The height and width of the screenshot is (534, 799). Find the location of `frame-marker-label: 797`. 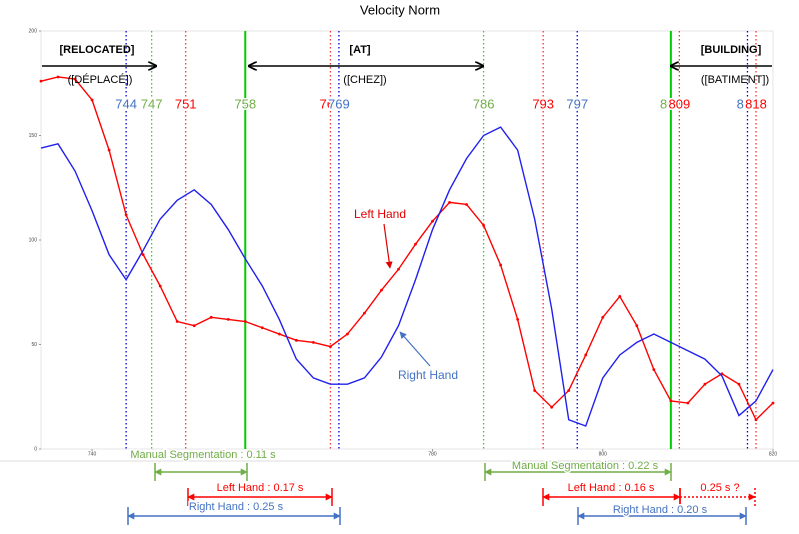

frame-marker-label: 797 is located at coordinates (577, 103).